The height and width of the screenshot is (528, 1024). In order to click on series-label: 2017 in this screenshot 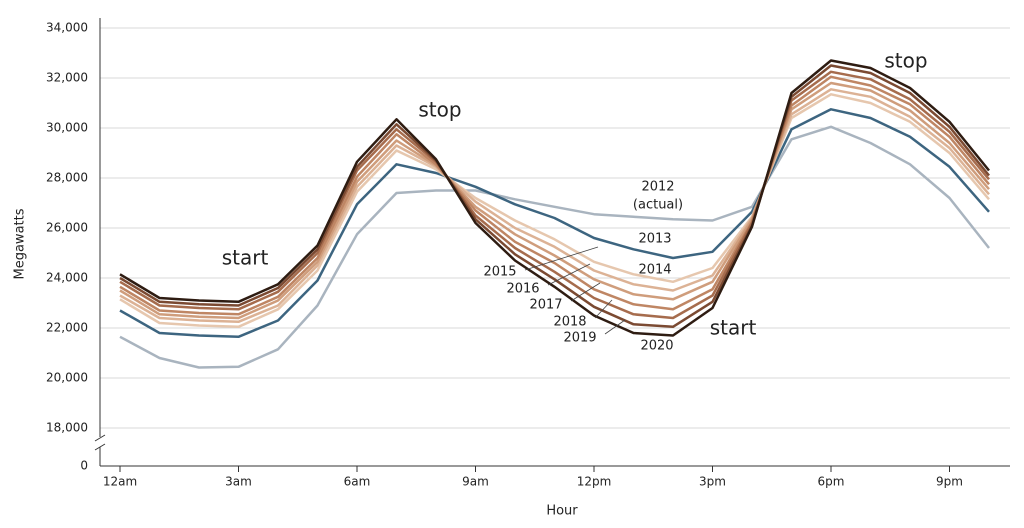, I will do `click(545, 305)`.